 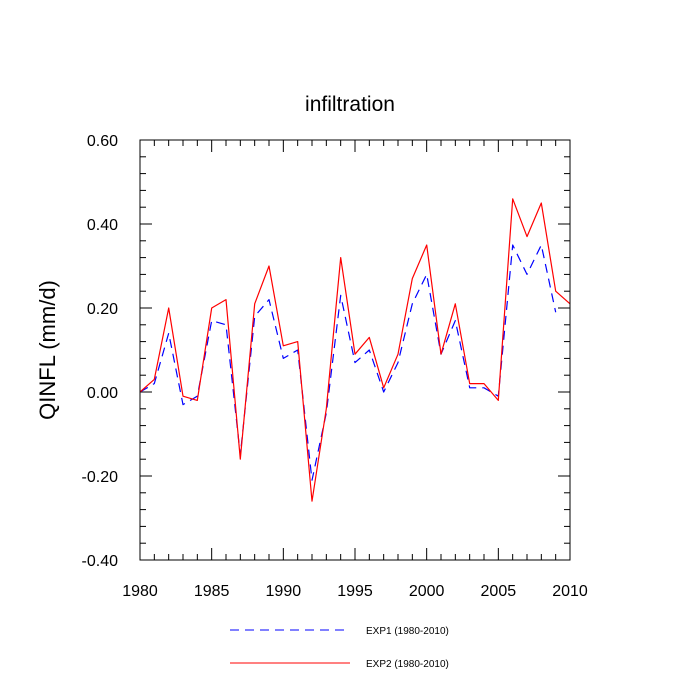 I want to click on legend-label-1: EXP1 (1980-2010), so click(x=407, y=631).